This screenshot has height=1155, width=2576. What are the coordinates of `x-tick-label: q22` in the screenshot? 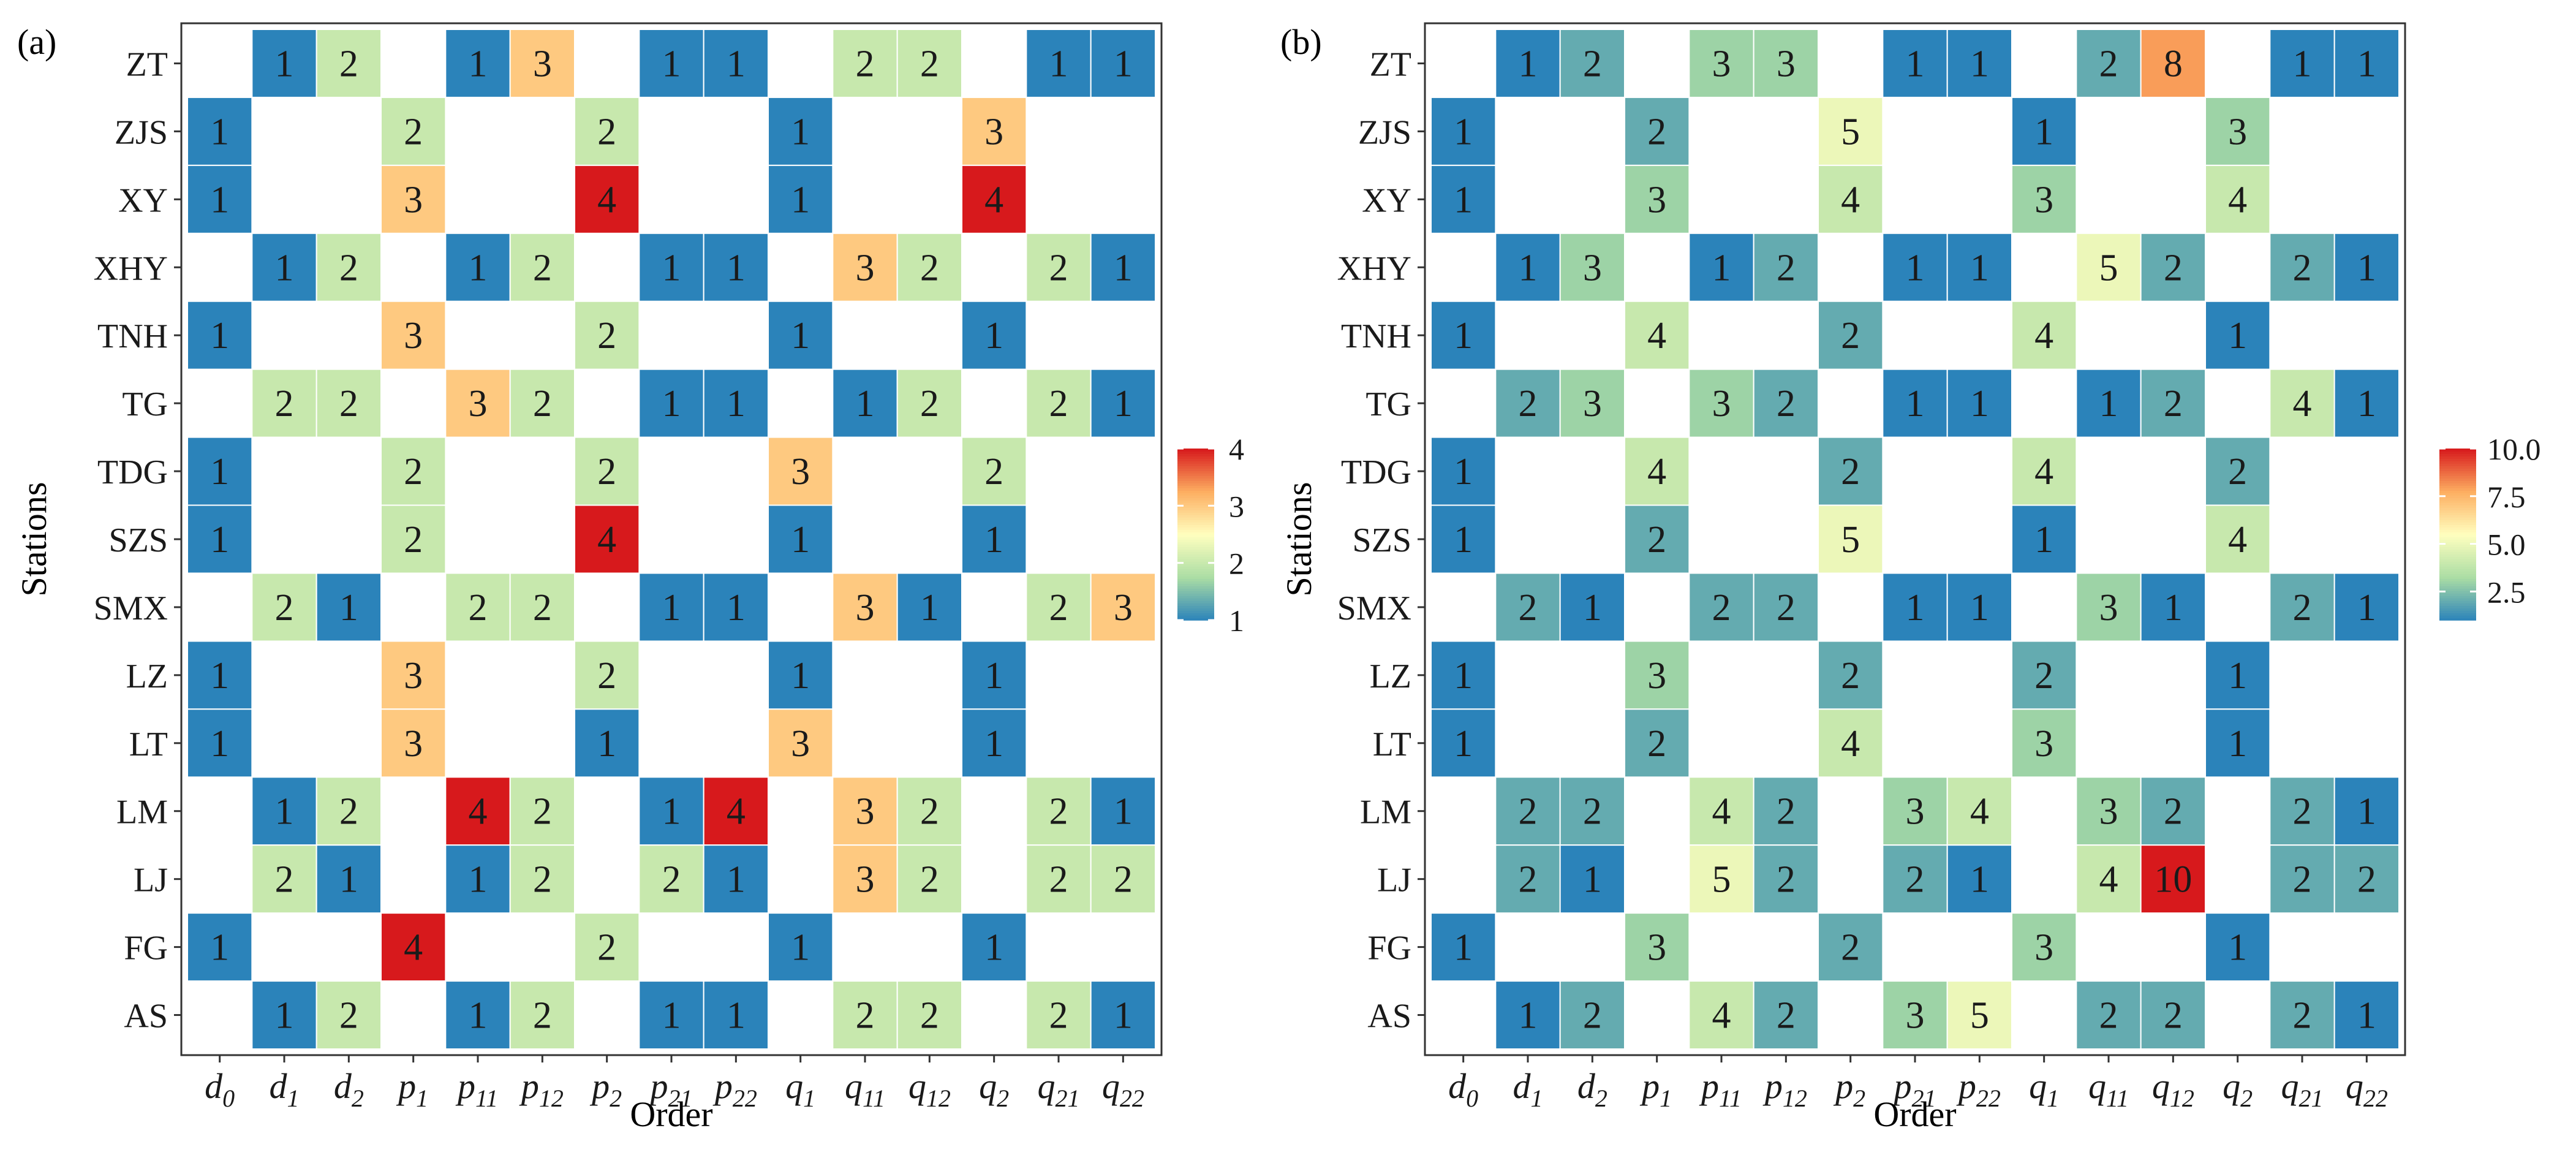 It's located at (2367, 1089).